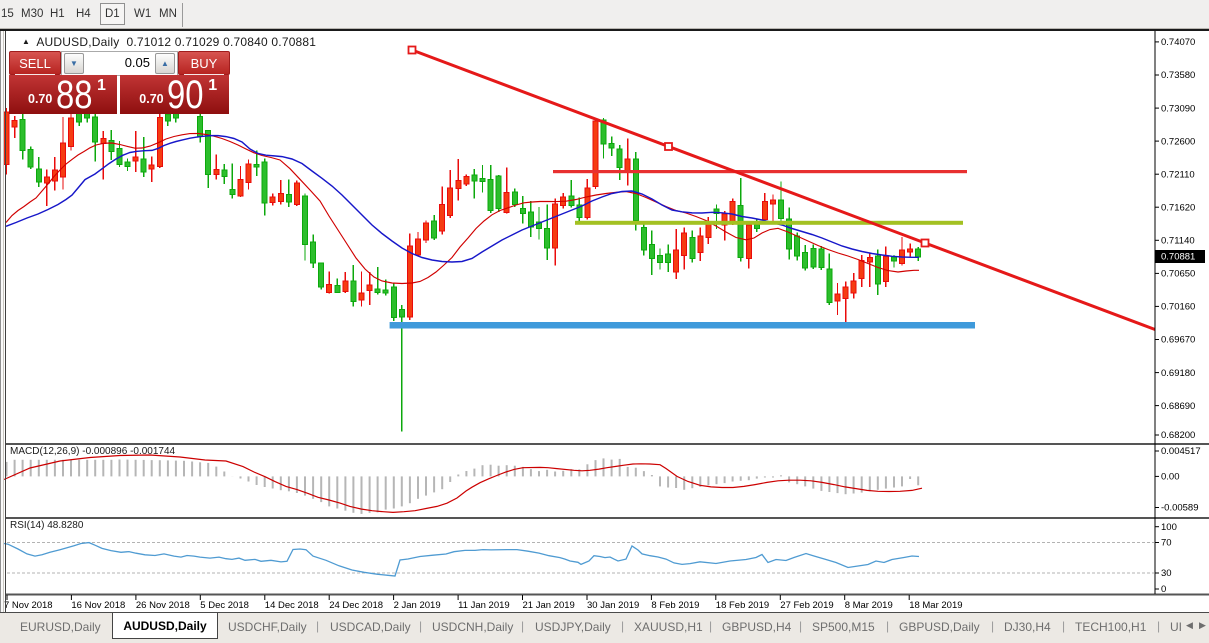 Image resolution: width=1209 pixels, height=643 pixels. What do you see at coordinates (1180, 508) in the screenshot?
I see `svg-text: -0.00589` at bounding box center [1180, 508].